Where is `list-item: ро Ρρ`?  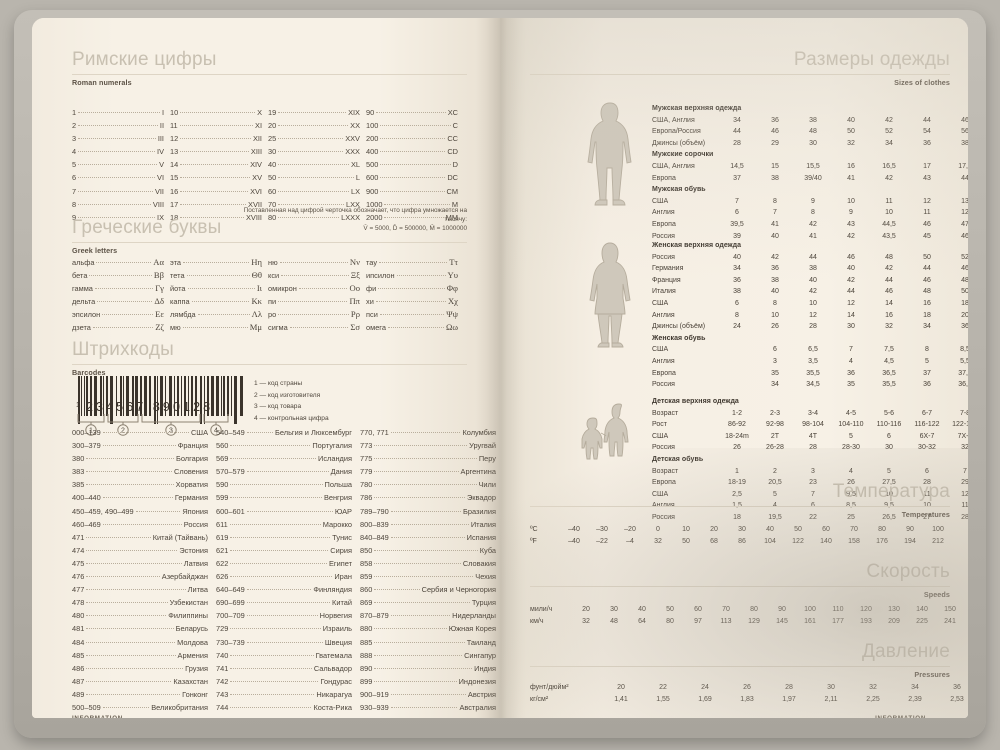
list-item: ро Ρρ is located at coordinates (314, 314).